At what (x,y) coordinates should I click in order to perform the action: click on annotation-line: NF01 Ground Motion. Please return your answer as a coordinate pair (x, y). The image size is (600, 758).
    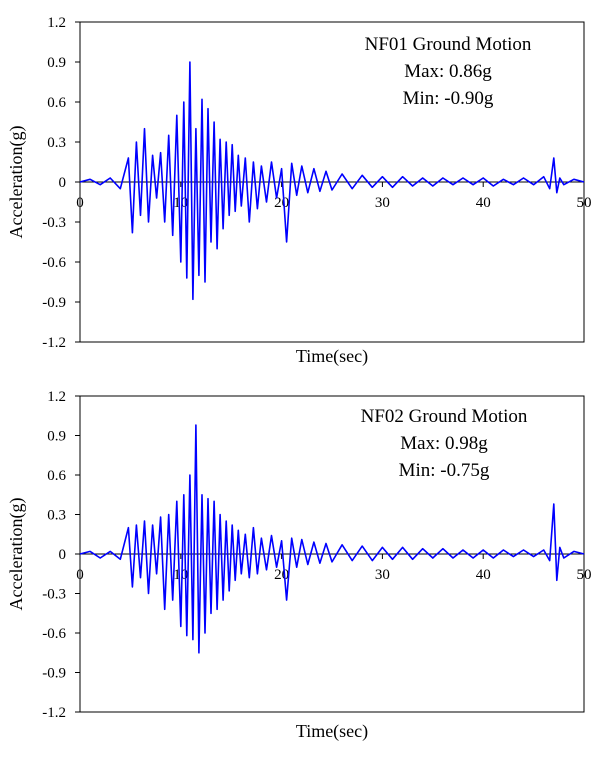
    Looking at the image, I should click on (448, 44).